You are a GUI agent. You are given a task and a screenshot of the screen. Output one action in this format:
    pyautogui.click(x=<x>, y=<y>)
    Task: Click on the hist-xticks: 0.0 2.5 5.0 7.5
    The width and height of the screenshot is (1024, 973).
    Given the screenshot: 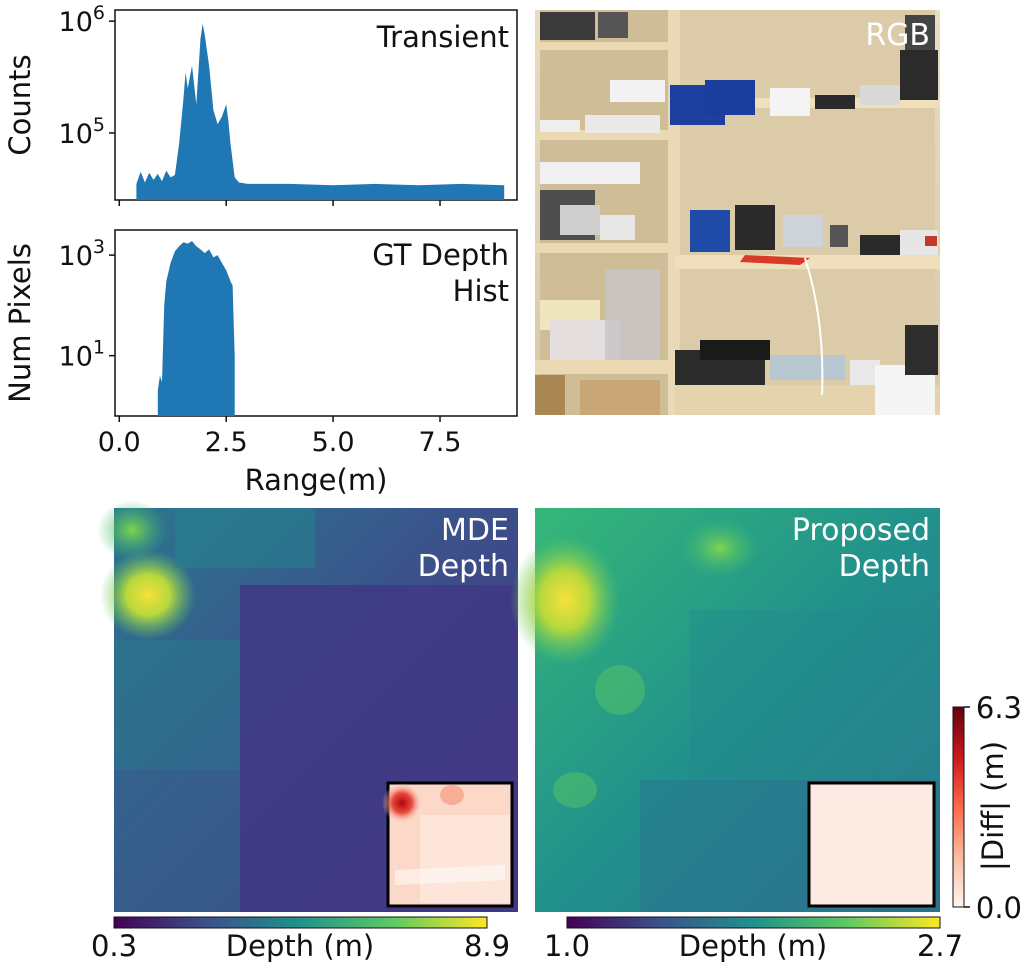 What is the action you would take?
    pyautogui.click(x=280, y=437)
    